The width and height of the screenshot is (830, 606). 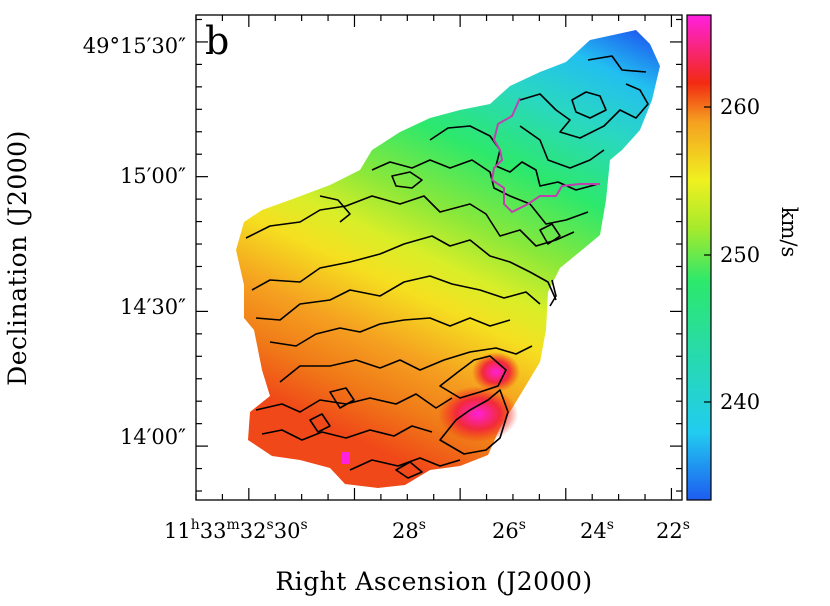 What do you see at coordinates (134, 46) in the screenshot?
I see `y-tick-label: 49°15′30″` at bounding box center [134, 46].